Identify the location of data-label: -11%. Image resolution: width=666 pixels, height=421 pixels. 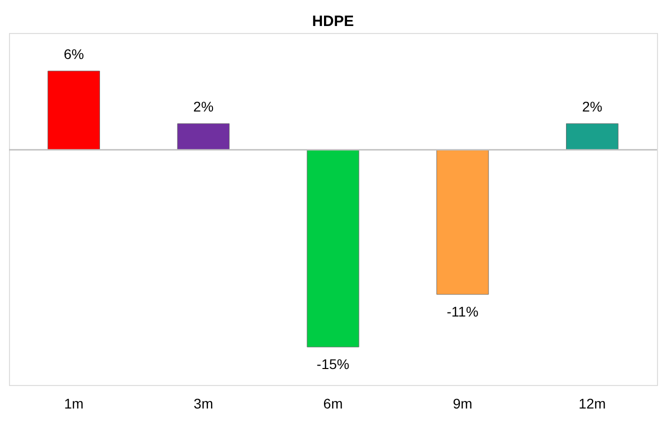
(462, 311).